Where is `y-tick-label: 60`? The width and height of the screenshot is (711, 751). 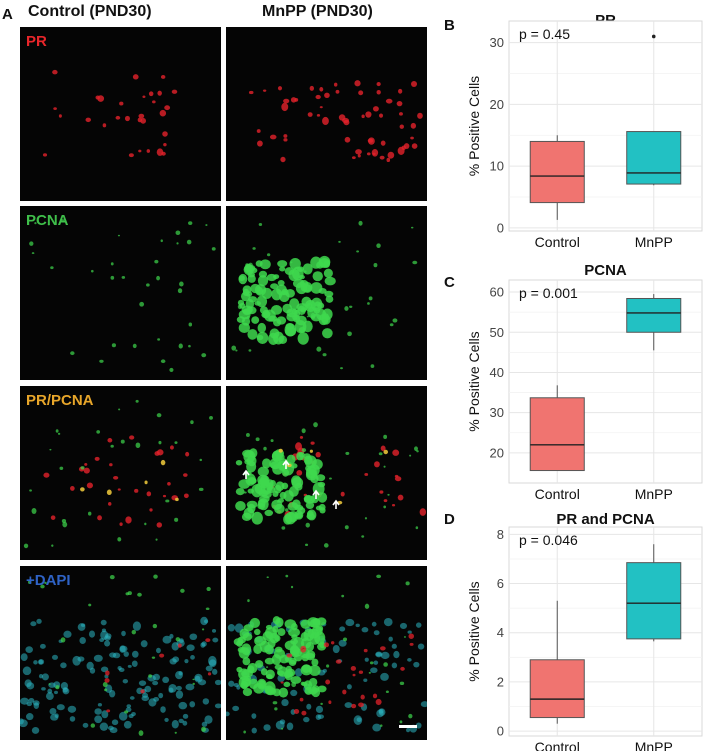 y-tick-label: 60 is located at coordinates (497, 292).